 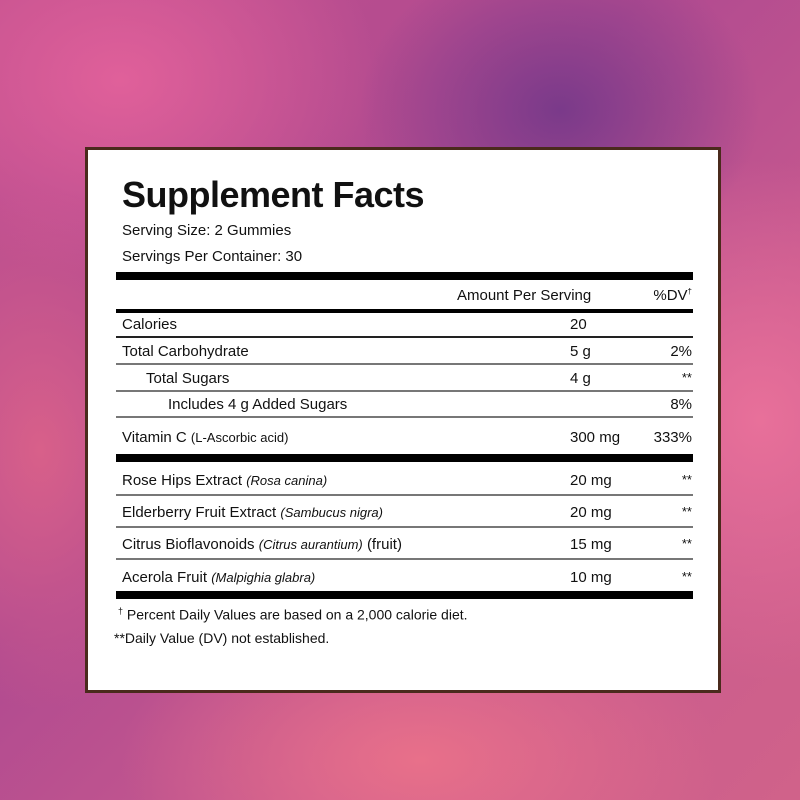 I want to click on botanical-name: Acerola Fruit (Malpighia glabra), so click(x=218, y=577).